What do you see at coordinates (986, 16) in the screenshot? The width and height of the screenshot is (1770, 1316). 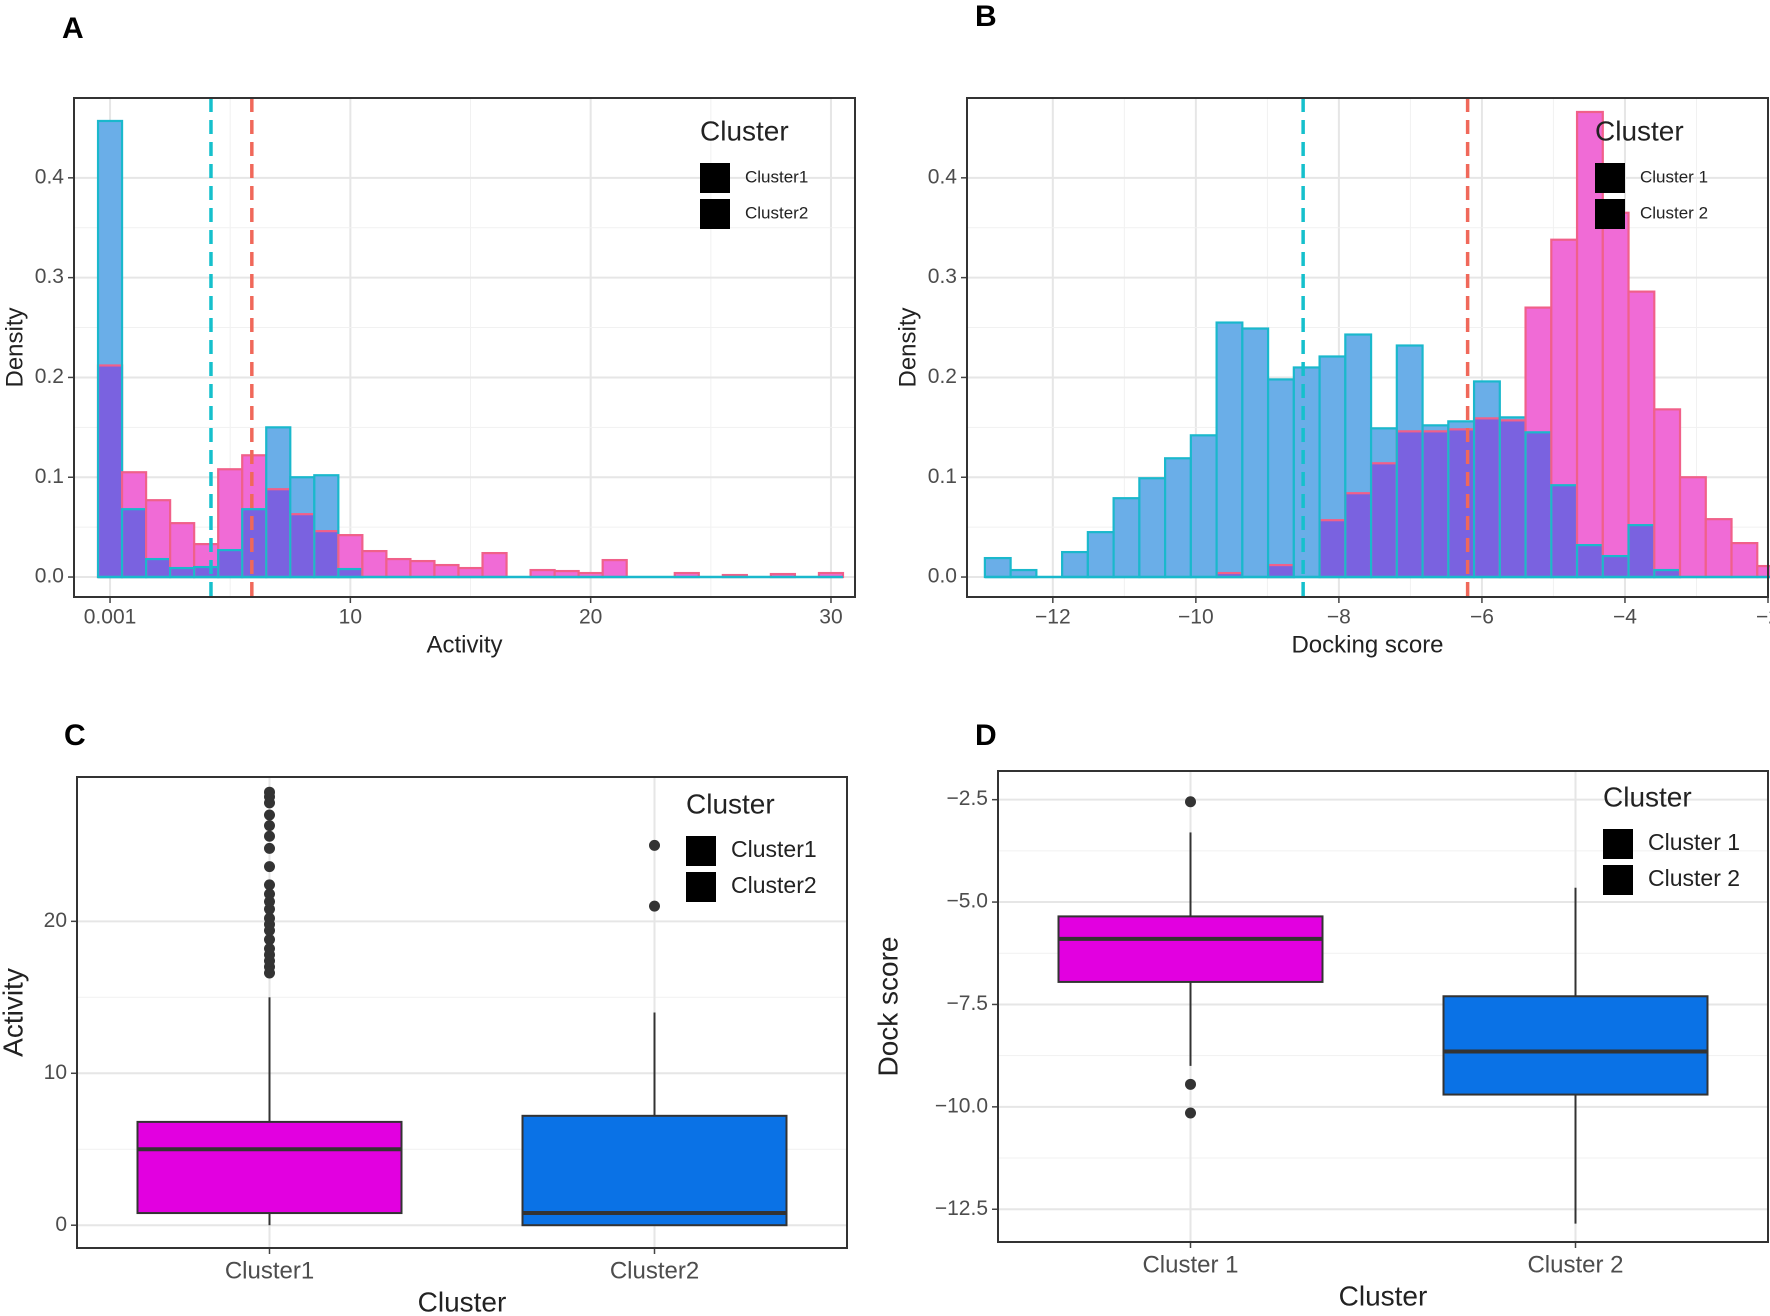 I see `panel-label-b: B` at bounding box center [986, 16].